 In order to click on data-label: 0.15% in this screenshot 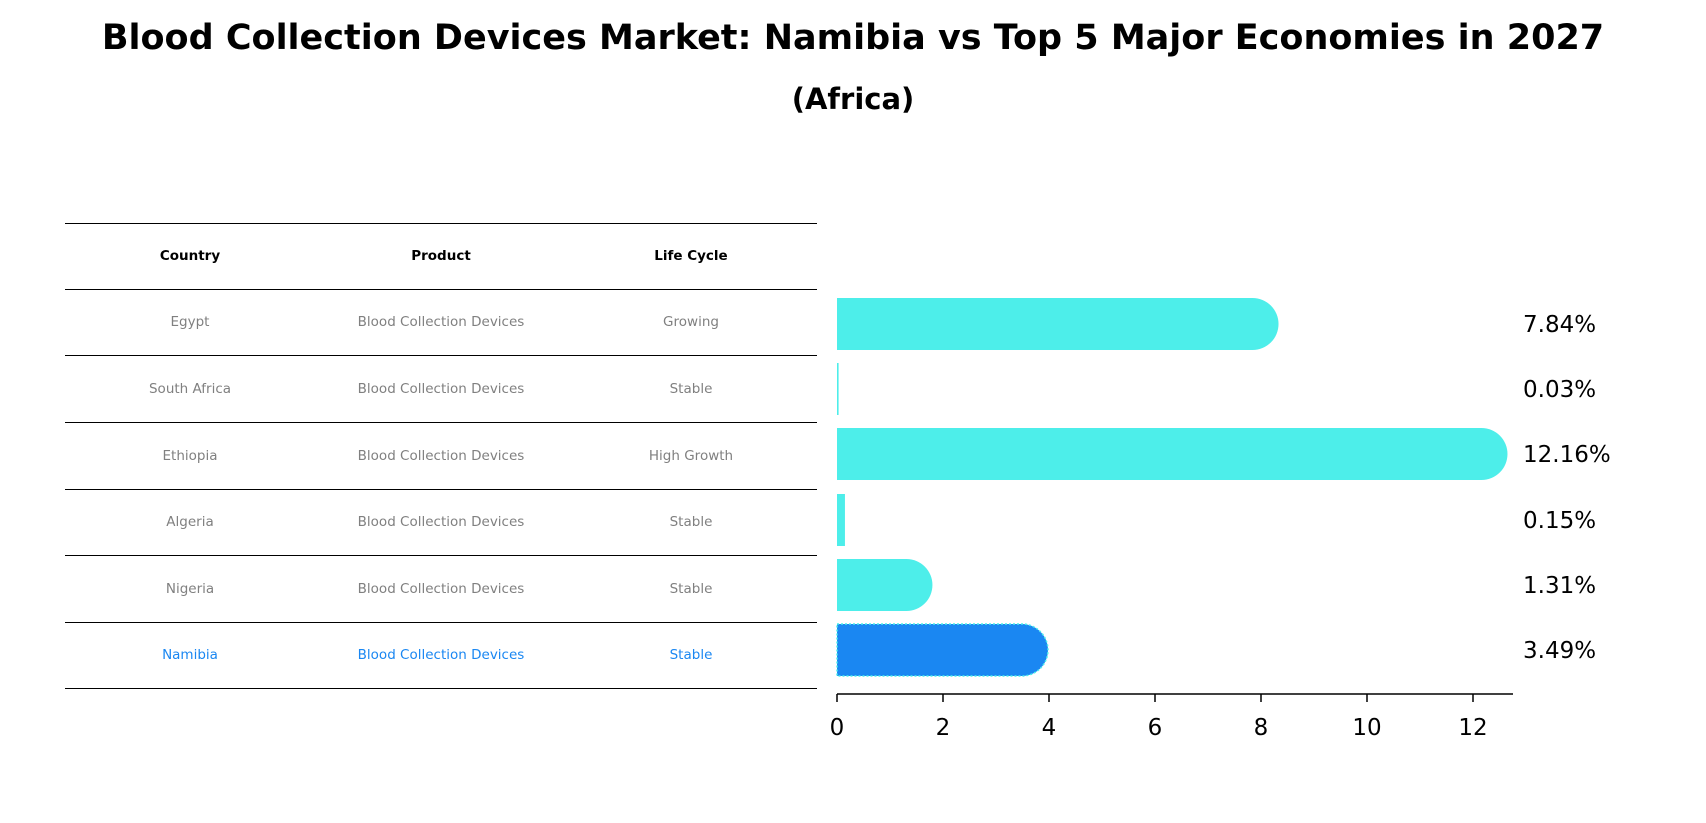, I will do `click(1559, 521)`.